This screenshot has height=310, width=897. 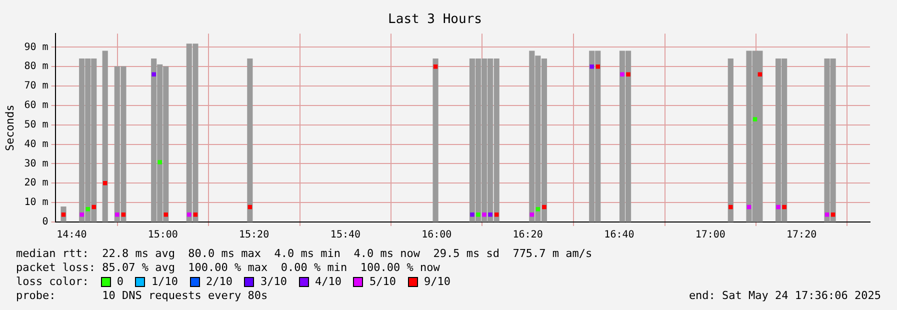 I want to click on text: probe: 10 DNS requests every 80s, so click(x=142, y=296).